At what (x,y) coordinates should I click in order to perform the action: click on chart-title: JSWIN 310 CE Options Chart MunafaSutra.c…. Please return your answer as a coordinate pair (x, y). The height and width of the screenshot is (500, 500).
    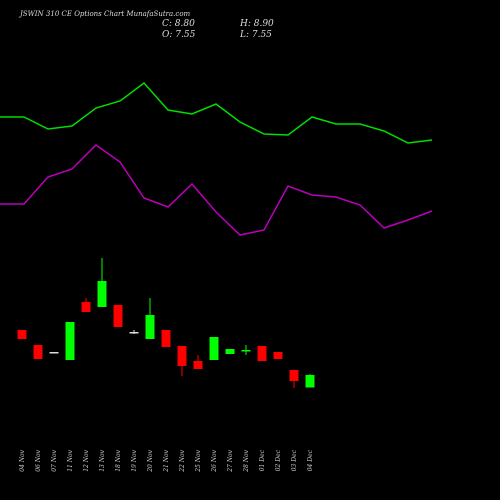
    Looking at the image, I should click on (104, 14).